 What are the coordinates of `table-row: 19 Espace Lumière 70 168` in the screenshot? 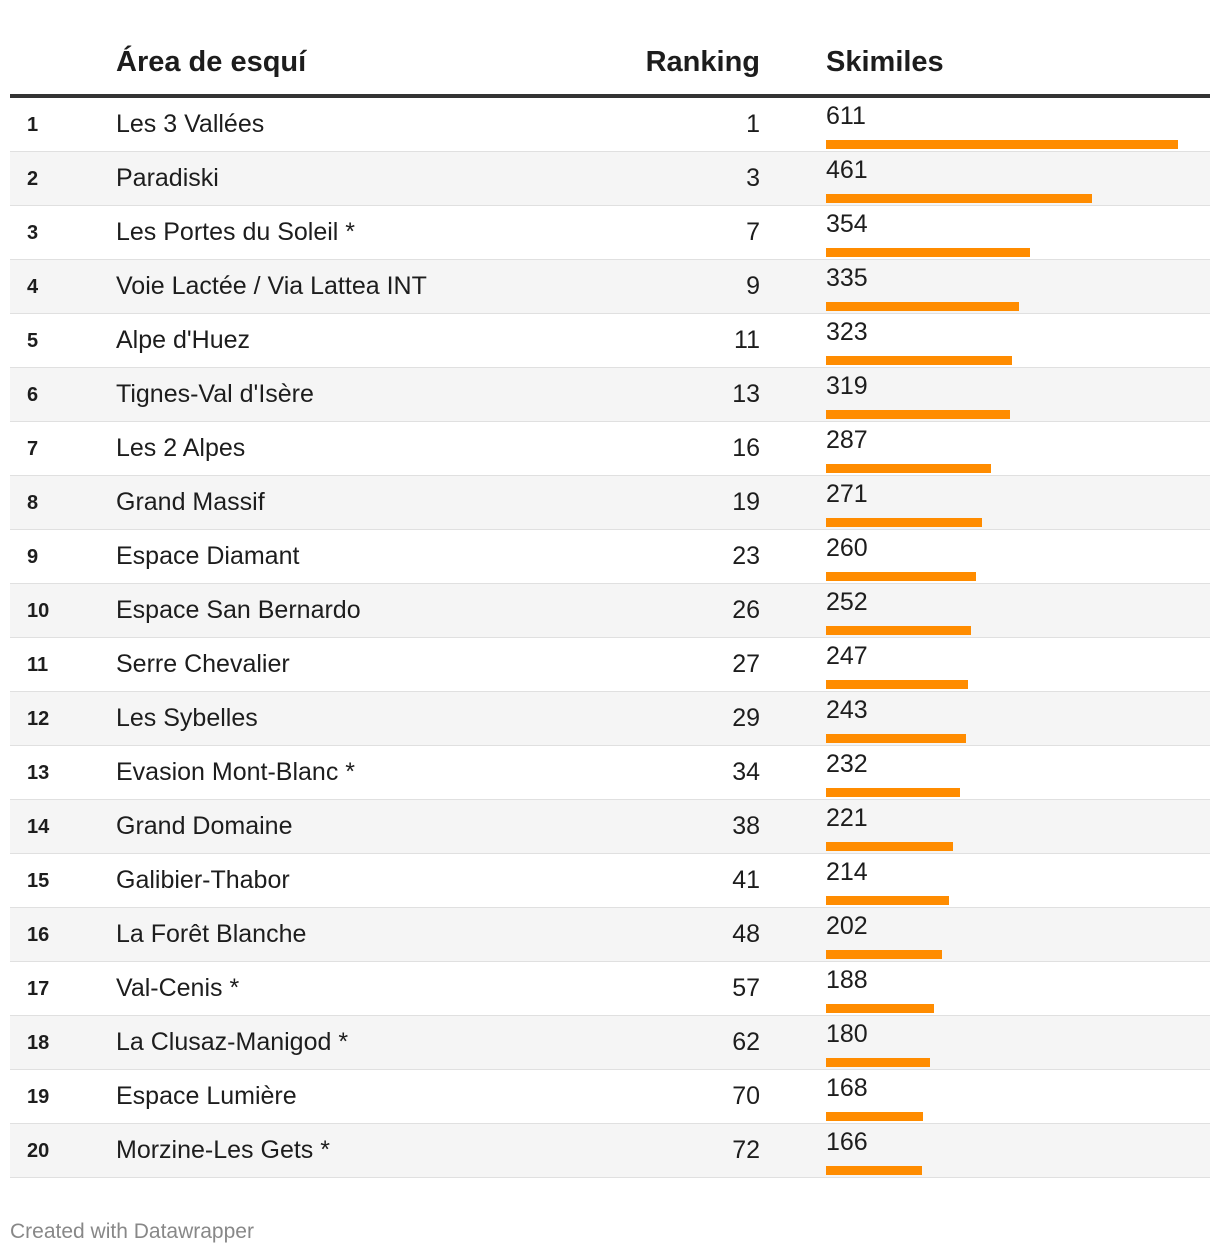 It's located at (610, 1097).